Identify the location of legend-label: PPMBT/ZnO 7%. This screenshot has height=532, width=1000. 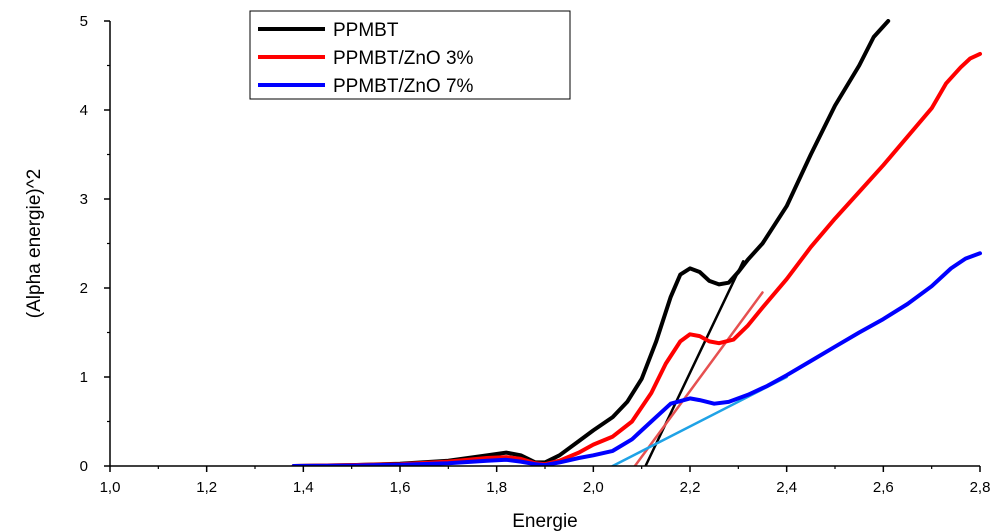
(403, 86).